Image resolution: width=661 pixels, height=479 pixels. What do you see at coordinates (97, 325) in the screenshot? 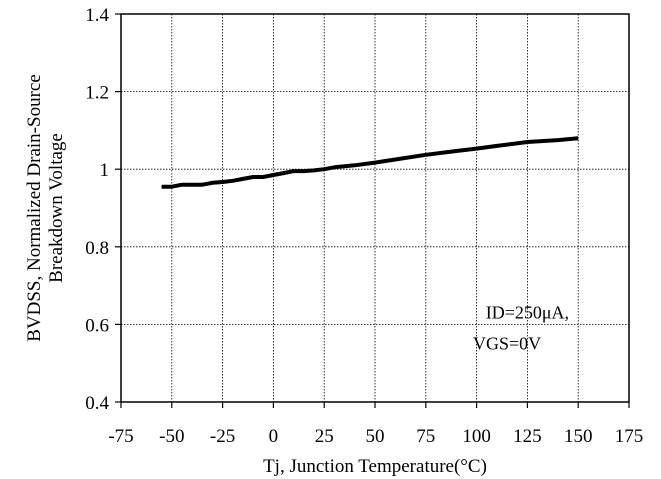
I see `y-tick-label: 0.6` at bounding box center [97, 325].